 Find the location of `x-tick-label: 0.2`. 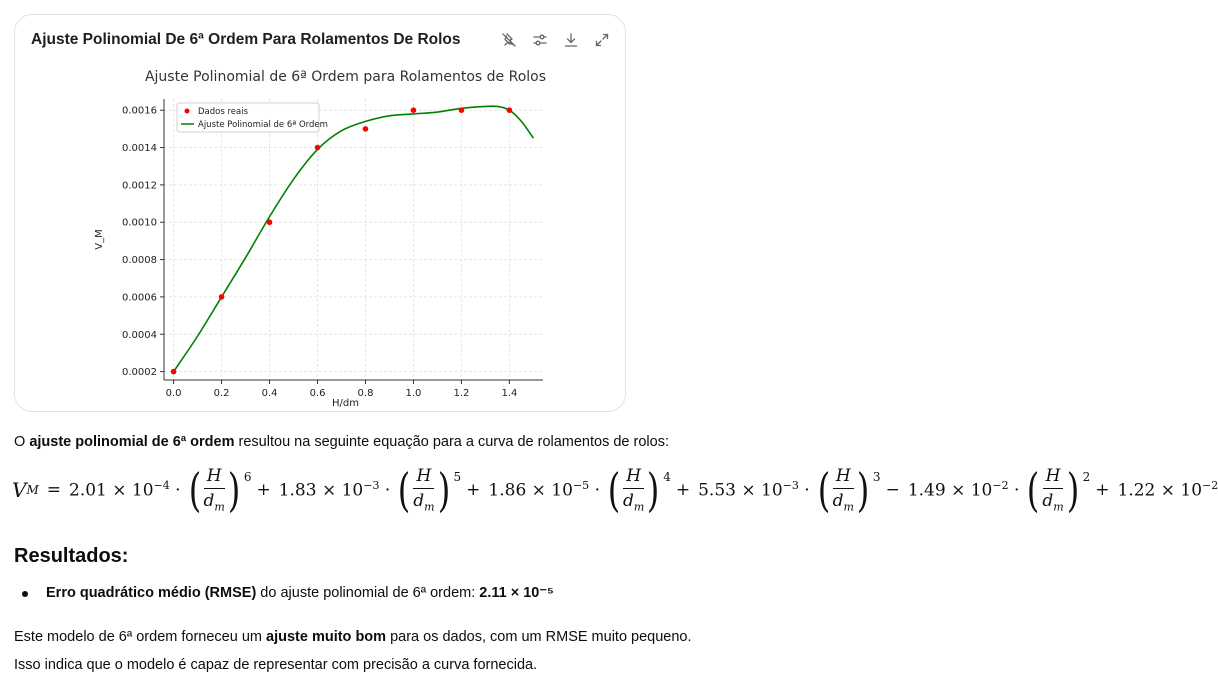

x-tick-label: 0.2 is located at coordinates (222, 393).